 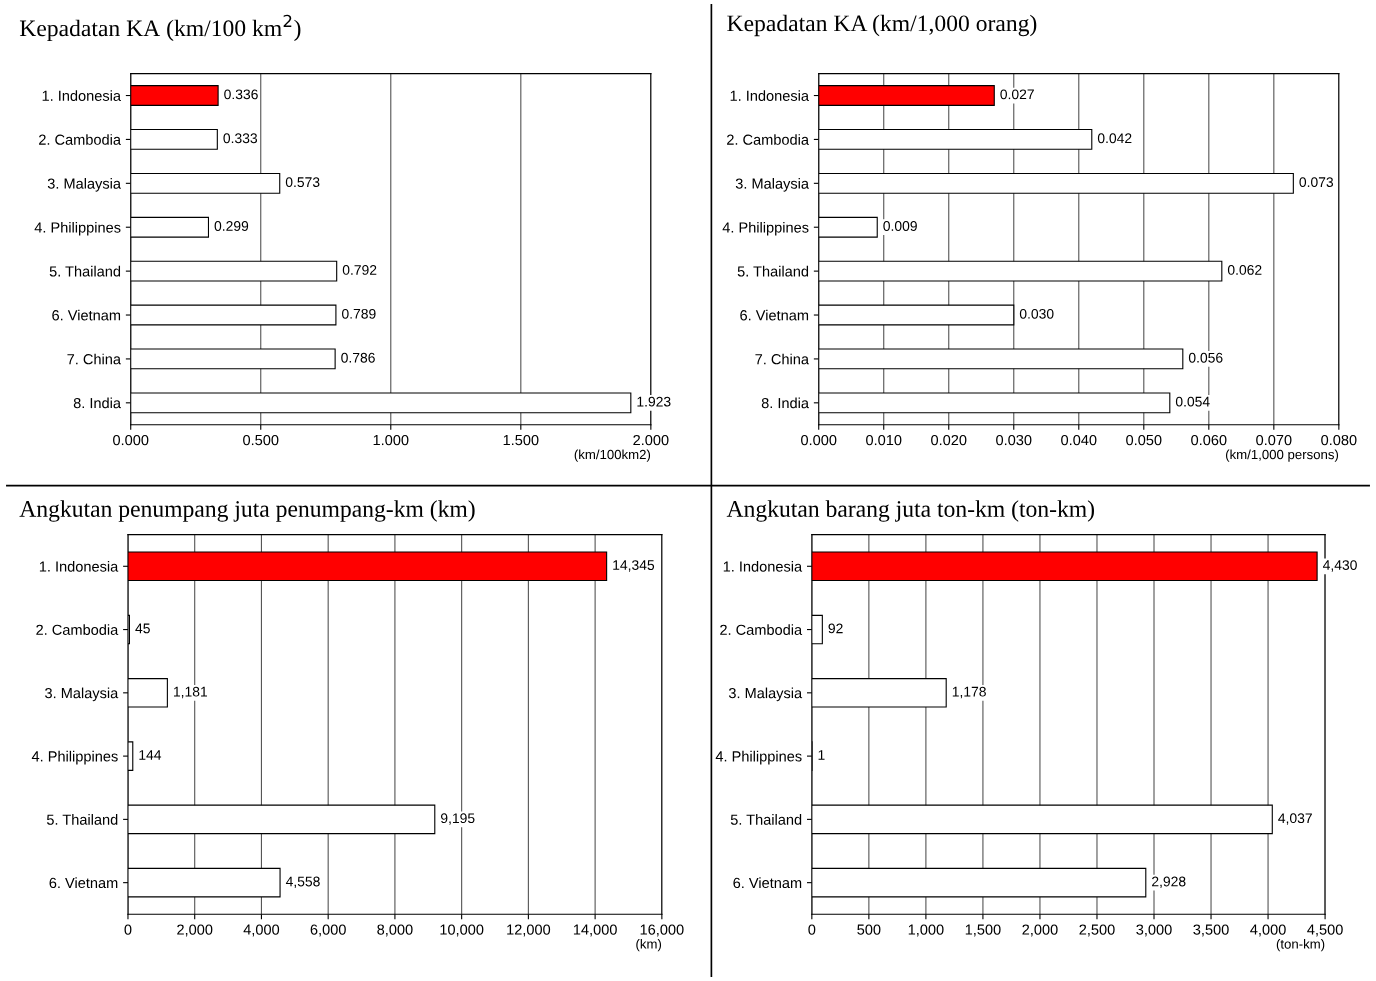 What do you see at coordinates (395, 930) in the screenshot?
I see `x-tick-label: 8,000` at bounding box center [395, 930].